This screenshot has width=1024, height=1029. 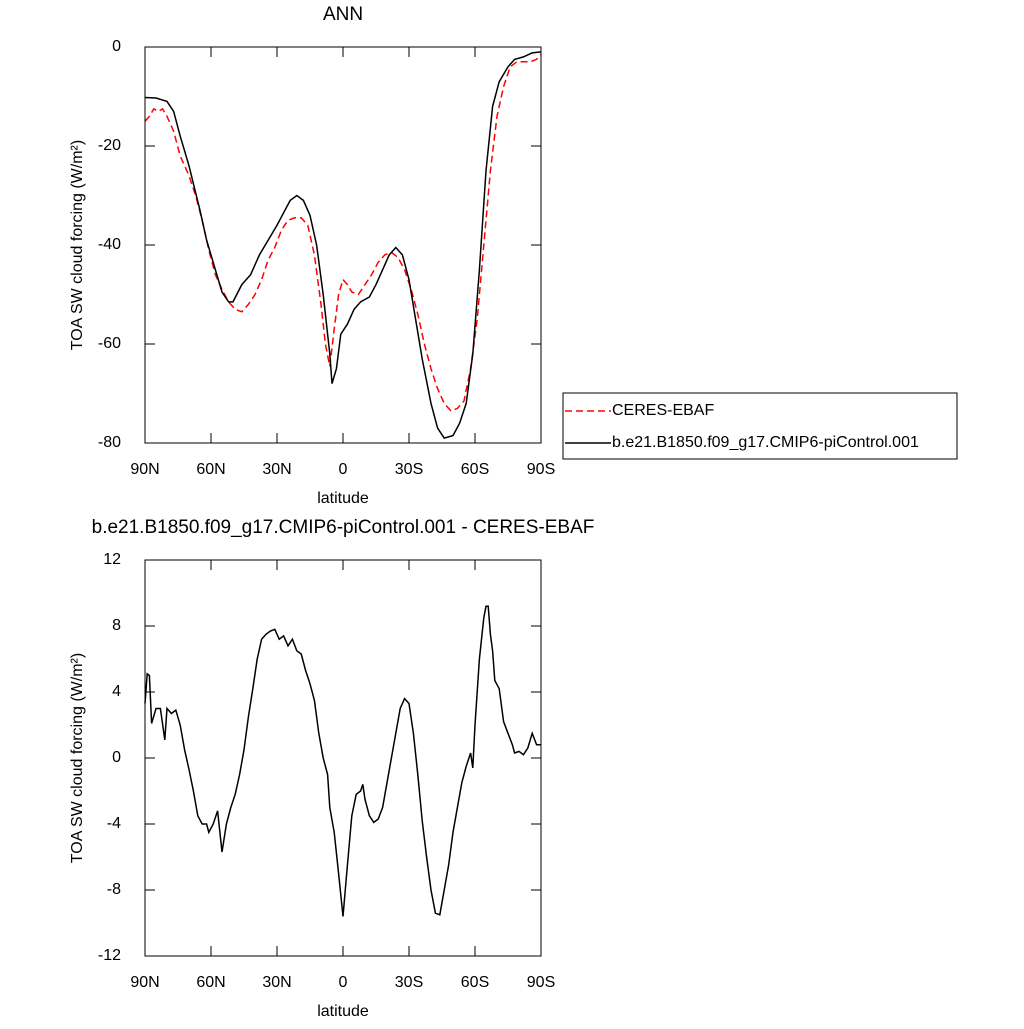 I want to click on y-tick-label: -12, so click(x=109, y=955).